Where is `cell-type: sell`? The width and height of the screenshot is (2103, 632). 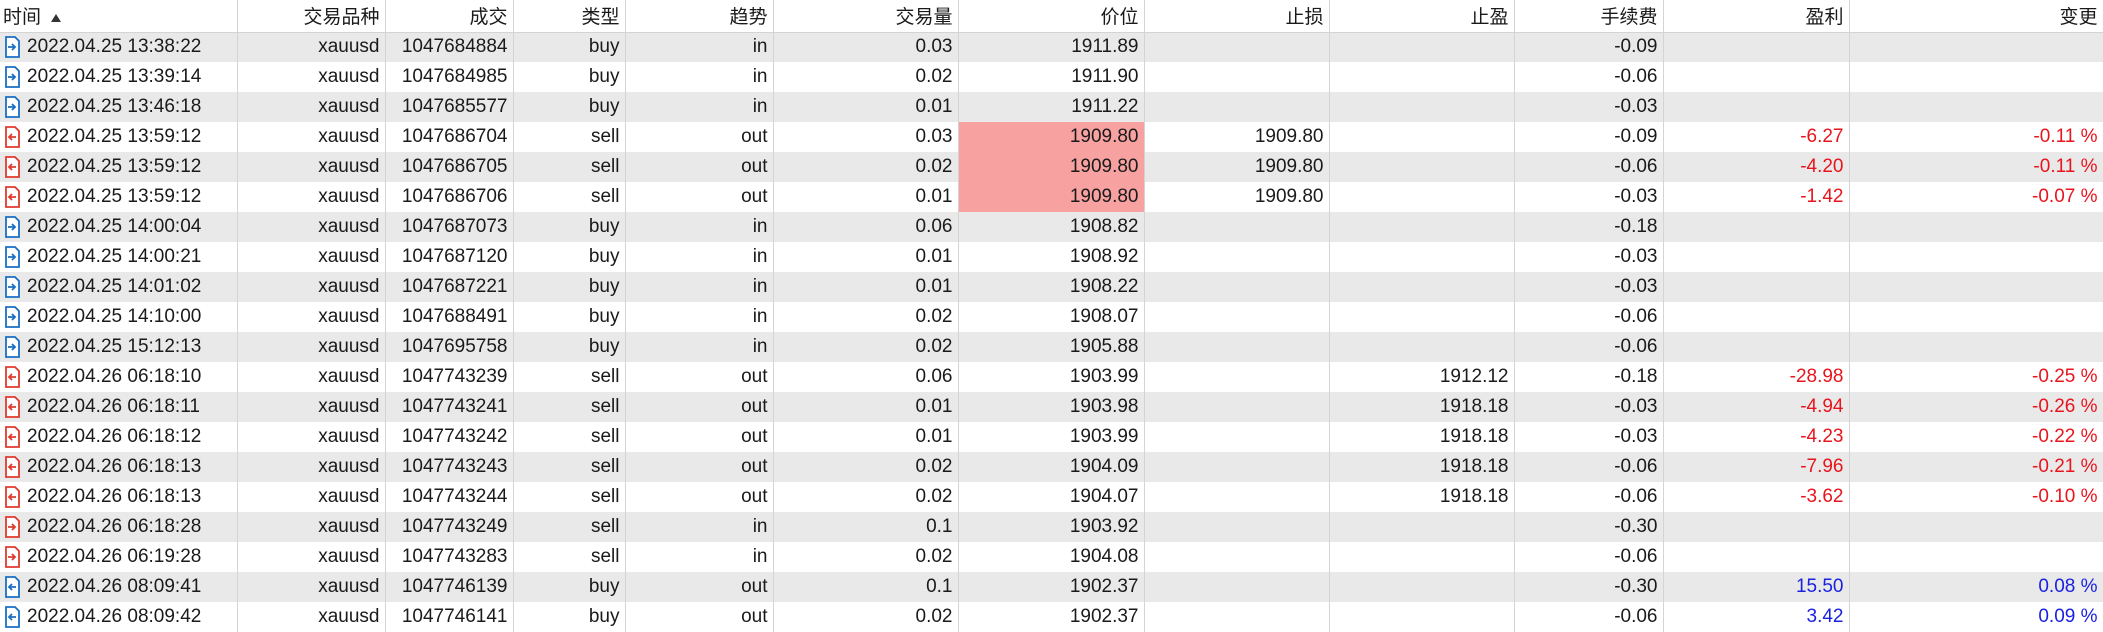
cell-type: sell is located at coordinates (569, 167).